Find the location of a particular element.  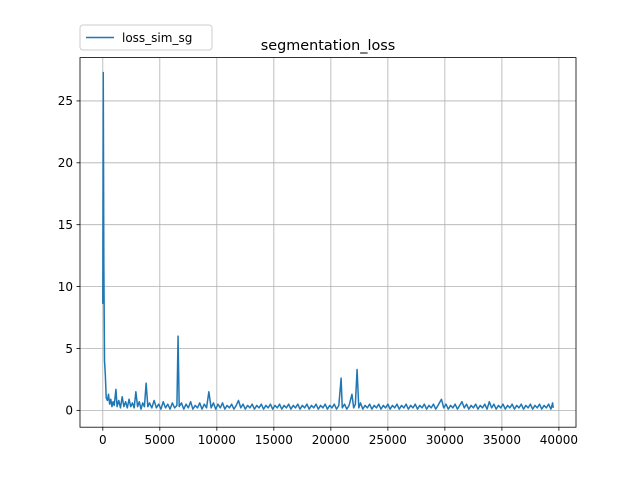

x-tick-label: 40000 is located at coordinates (559, 440).